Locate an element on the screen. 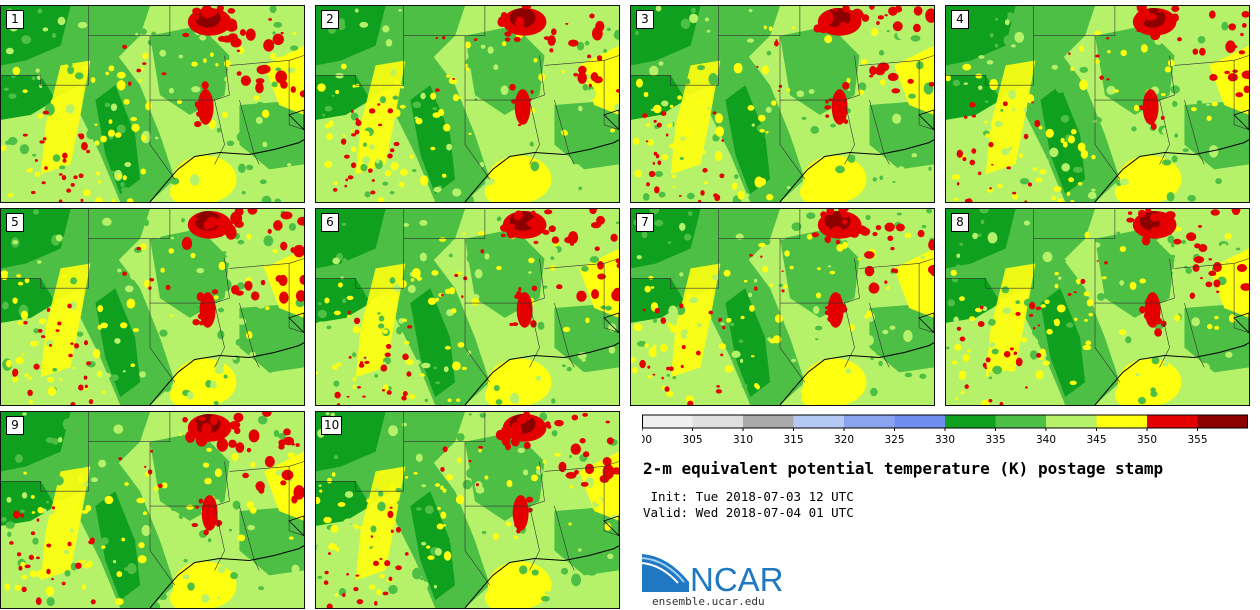 Image resolution: width=1260 pixels, height=610 pixels. member-number-label: 7 is located at coordinates (645, 222).